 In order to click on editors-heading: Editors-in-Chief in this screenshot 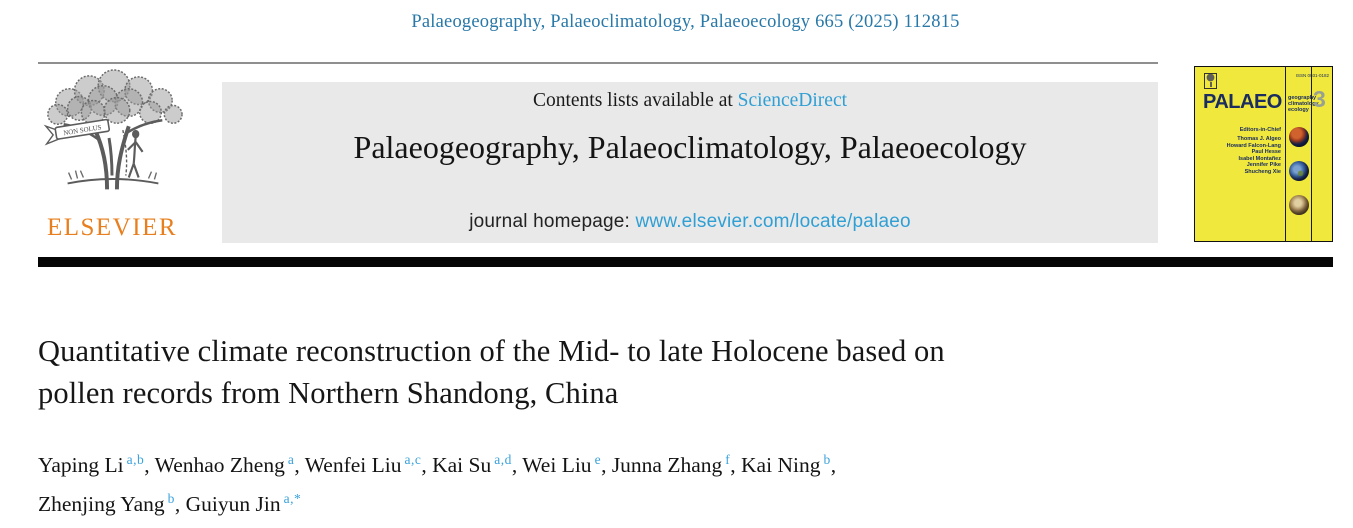, I will do `click(1260, 130)`.